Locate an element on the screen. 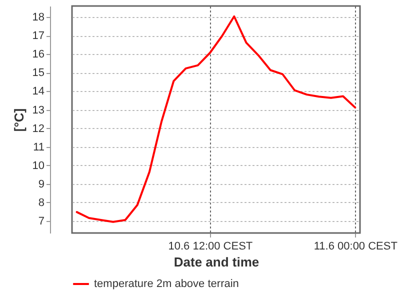  y-tick-label: 11 is located at coordinates (38, 147).